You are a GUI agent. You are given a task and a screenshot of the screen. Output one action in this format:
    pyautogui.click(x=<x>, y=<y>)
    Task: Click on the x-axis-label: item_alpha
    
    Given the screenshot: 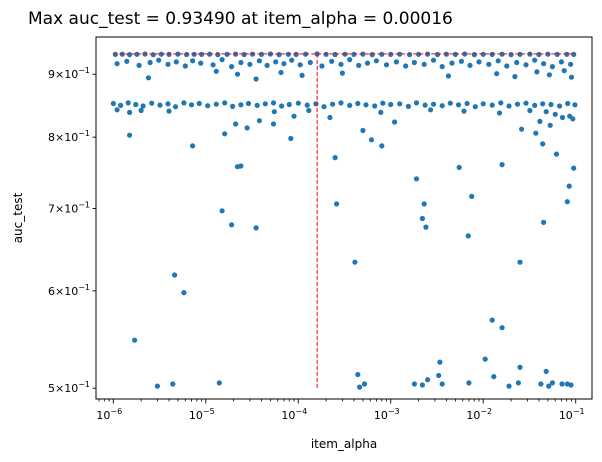 What is the action you would take?
    pyautogui.click(x=344, y=444)
    